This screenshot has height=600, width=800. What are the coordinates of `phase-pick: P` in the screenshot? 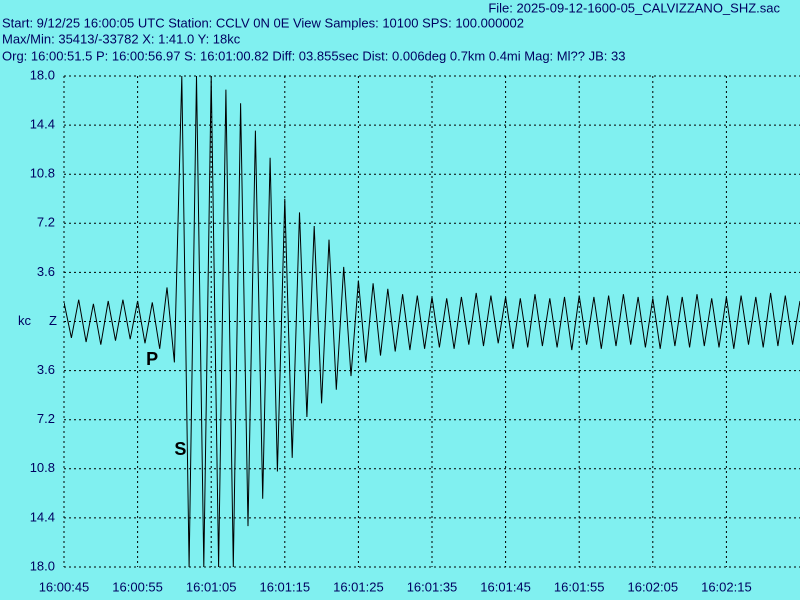 It's located at (152, 359).